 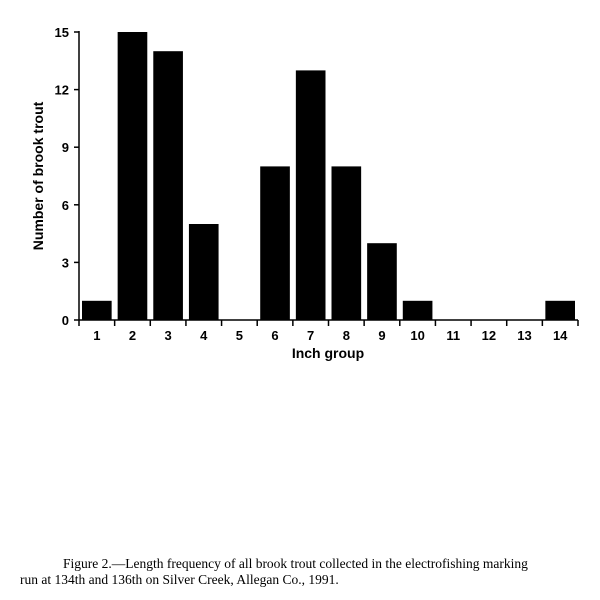 I want to click on y-axis-label: Number of brook trout, so click(x=38, y=175).